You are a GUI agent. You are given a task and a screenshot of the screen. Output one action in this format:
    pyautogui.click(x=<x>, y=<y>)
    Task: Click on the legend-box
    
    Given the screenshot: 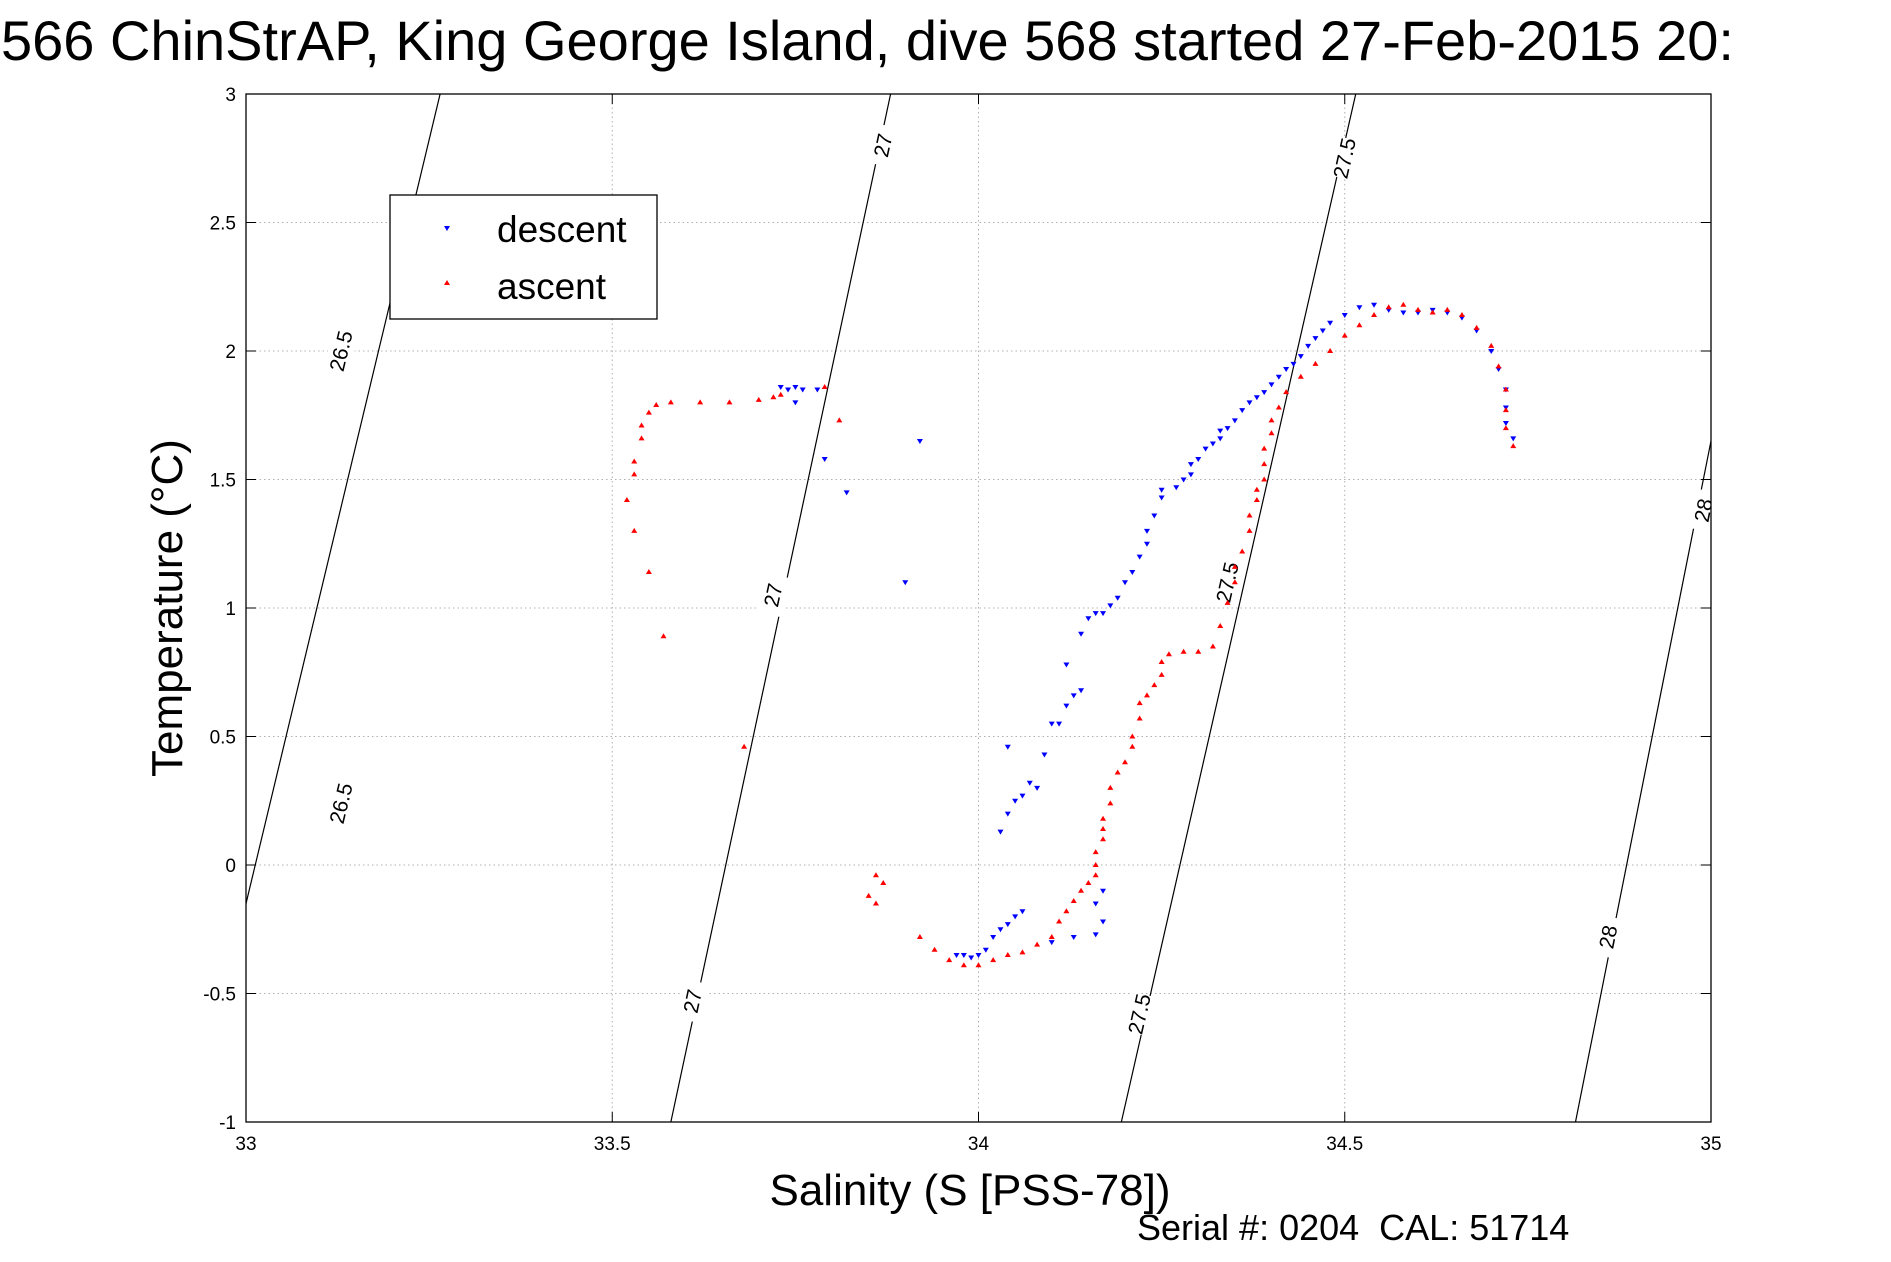 What is the action you would take?
    pyautogui.click(x=523, y=257)
    